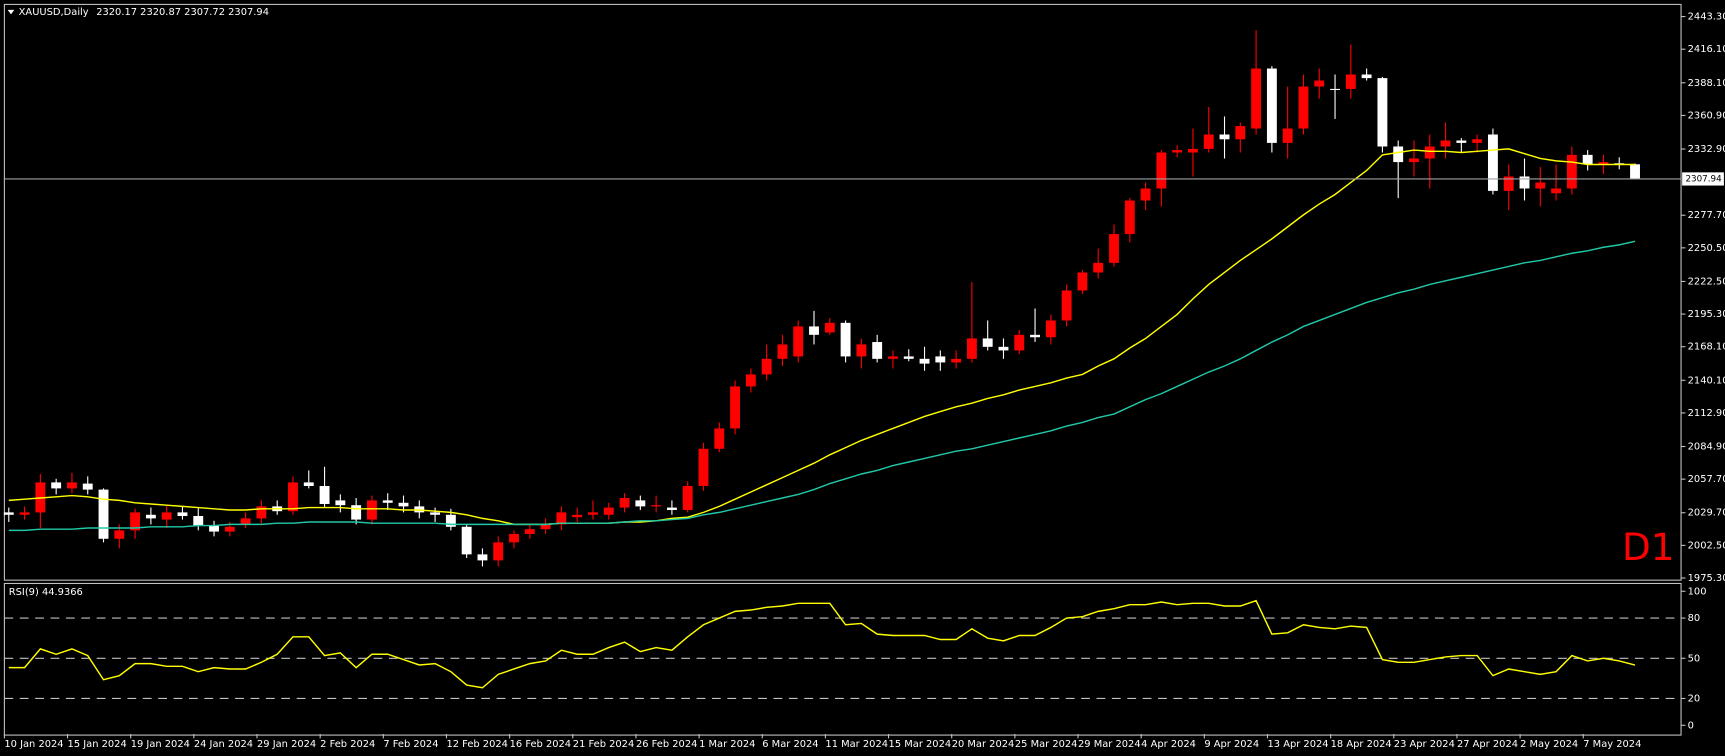 The width and height of the screenshot is (1725, 756). What do you see at coordinates (33, 744) in the screenshot?
I see `x-tick-label: 10 Jan 2024` at bounding box center [33, 744].